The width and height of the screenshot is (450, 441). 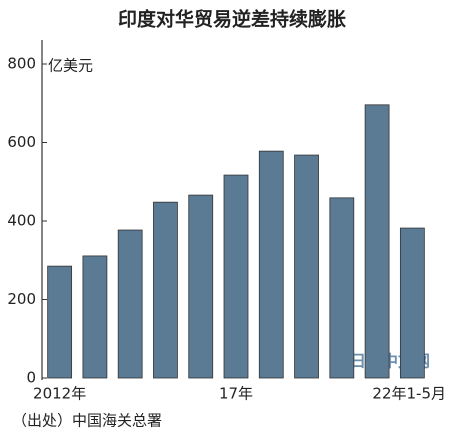 What do you see at coordinates (21, 142) in the screenshot?
I see `y-tick-label: 600` at bounding box center [21, 142].